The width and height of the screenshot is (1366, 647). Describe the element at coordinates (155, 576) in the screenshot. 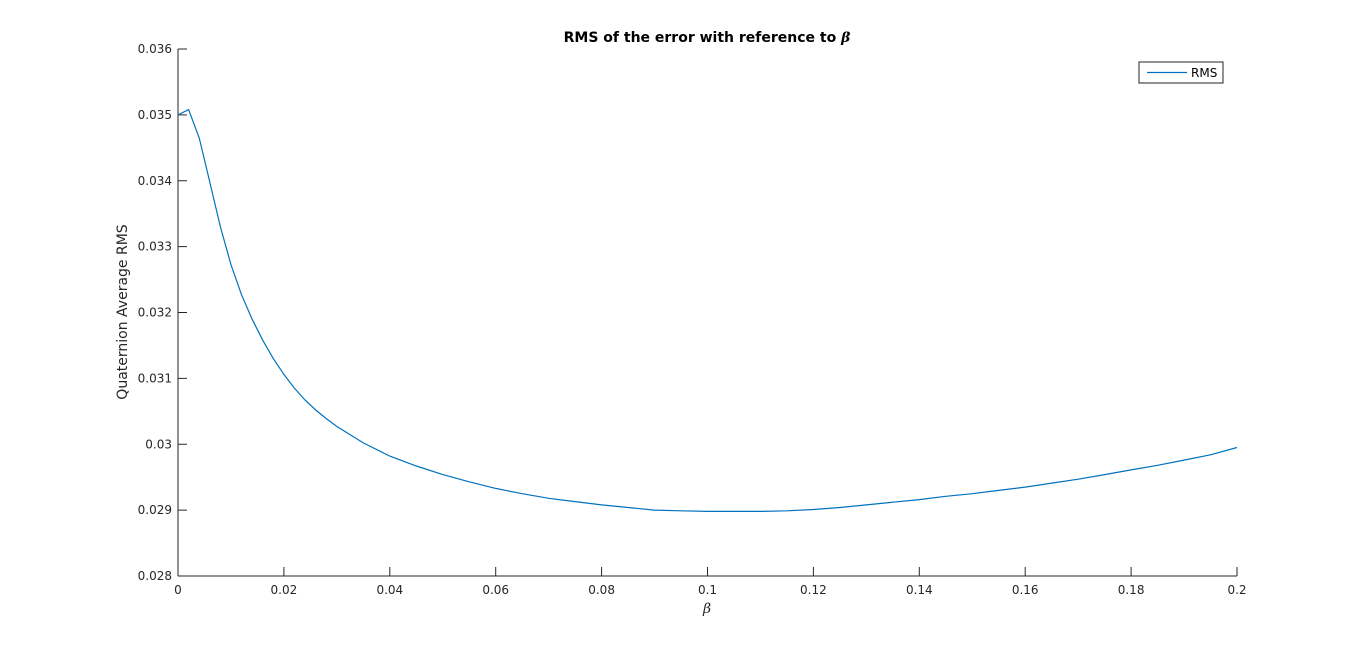

I see `y-tick-label: 0.028` at that location.